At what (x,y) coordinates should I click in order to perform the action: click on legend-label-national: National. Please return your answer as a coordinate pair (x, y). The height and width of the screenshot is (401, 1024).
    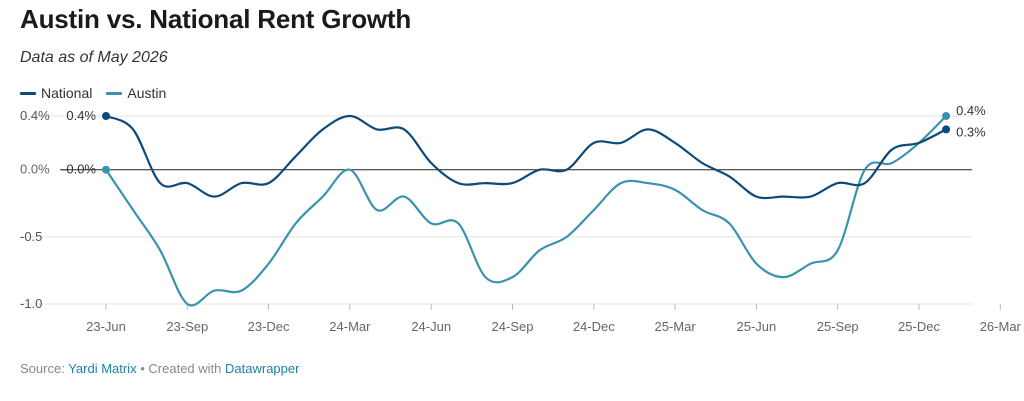
    Looking at the image, I should click on (67, 93).